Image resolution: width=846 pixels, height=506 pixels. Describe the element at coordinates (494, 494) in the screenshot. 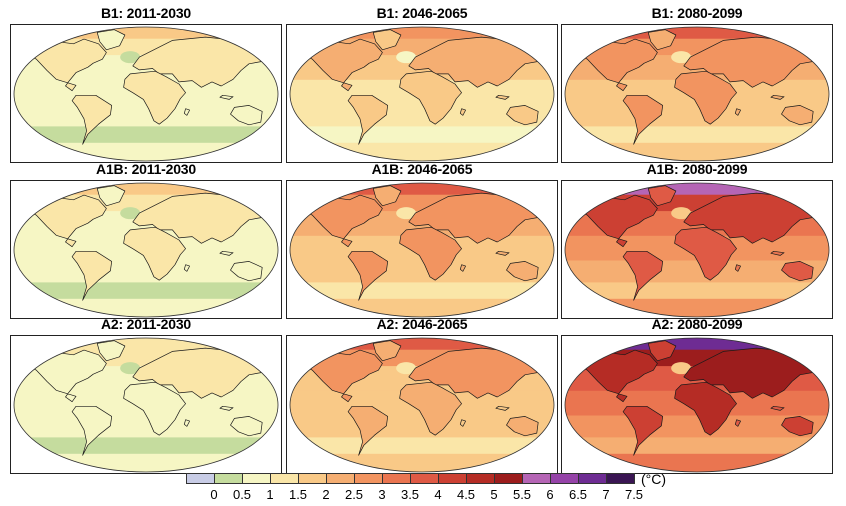

I see `colorbar-tick-label: 5` at that location.